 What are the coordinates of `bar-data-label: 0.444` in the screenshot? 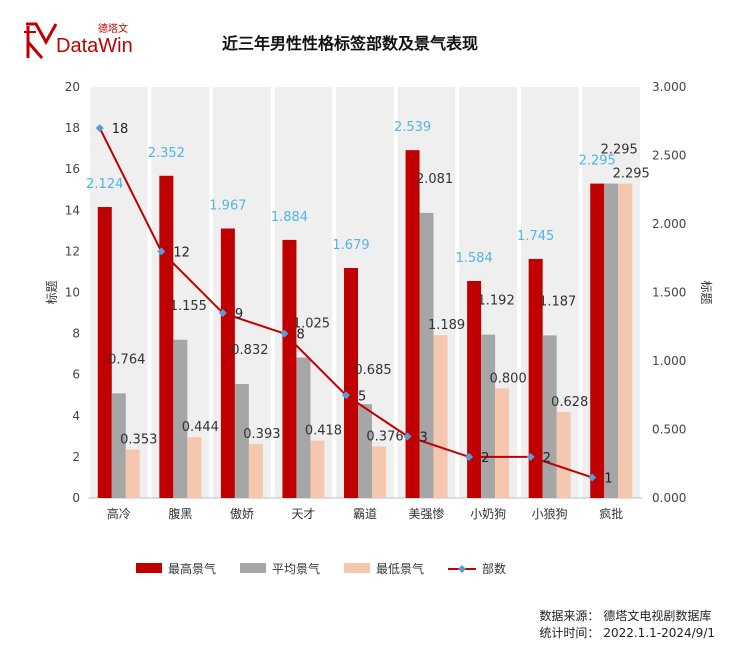 It's located at (200, 427).